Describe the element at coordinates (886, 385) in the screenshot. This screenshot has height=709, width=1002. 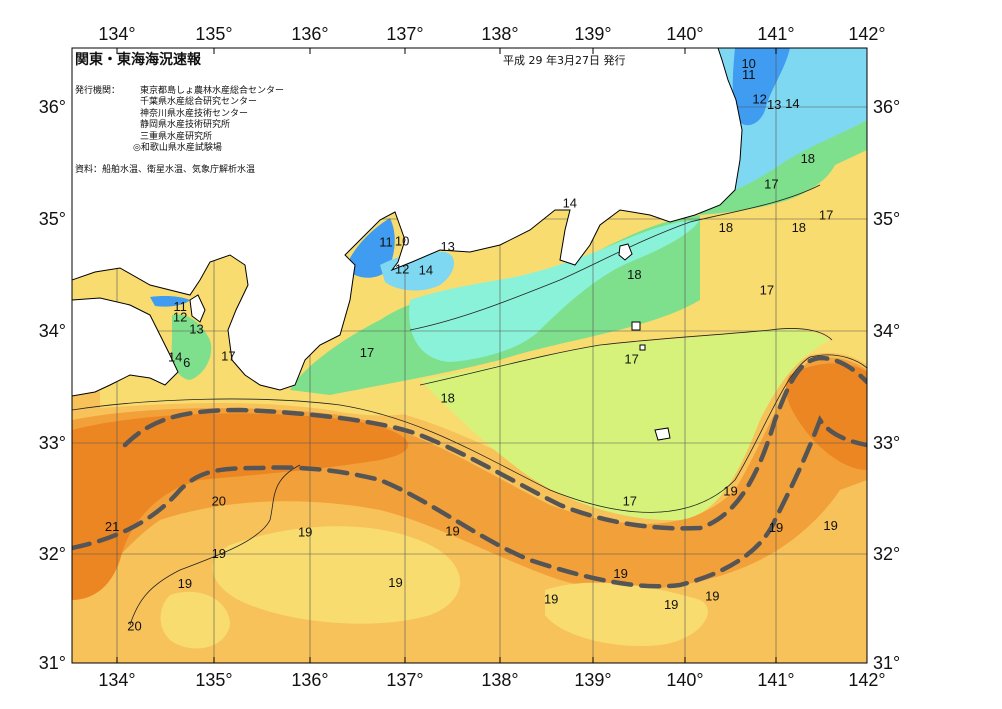
I see `latitude-labels-right: 36° 35° 34° 33° 32° 31°` at that location.